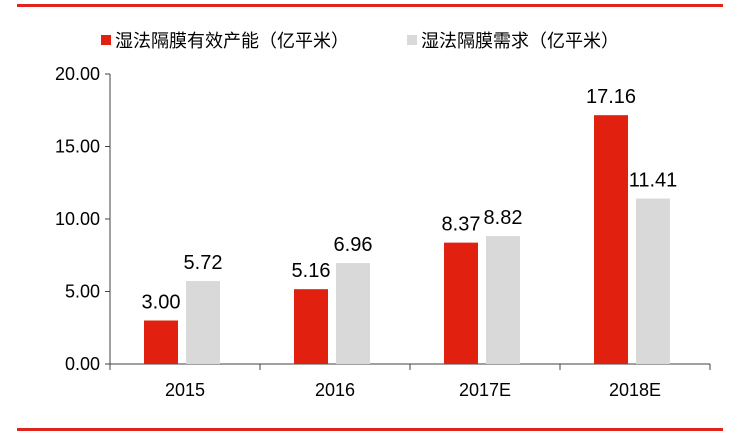 This screenshot has width=741, height=439. I want to click on data-label: 11.41, so click(653, 181).